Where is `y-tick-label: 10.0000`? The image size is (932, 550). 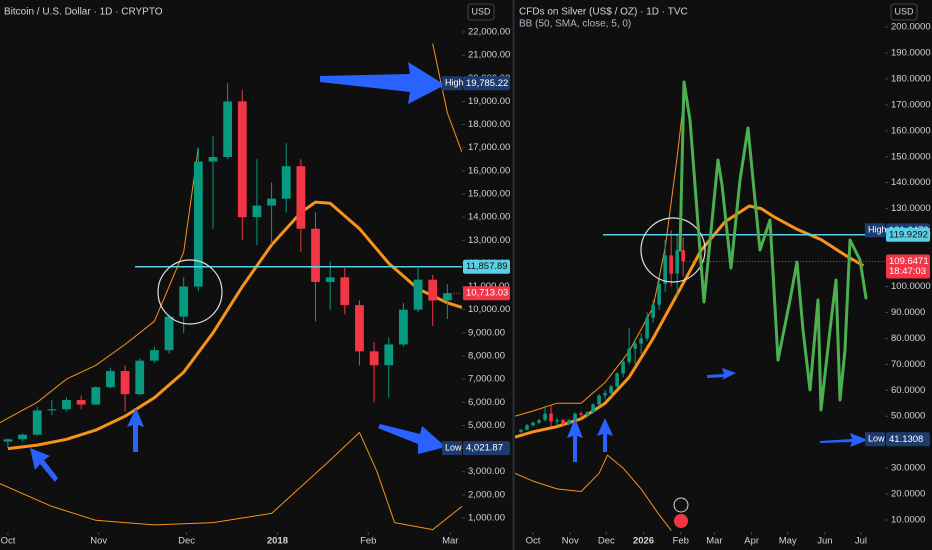
y-tick-label: 10.0000 is located at coordinates (908, 520).